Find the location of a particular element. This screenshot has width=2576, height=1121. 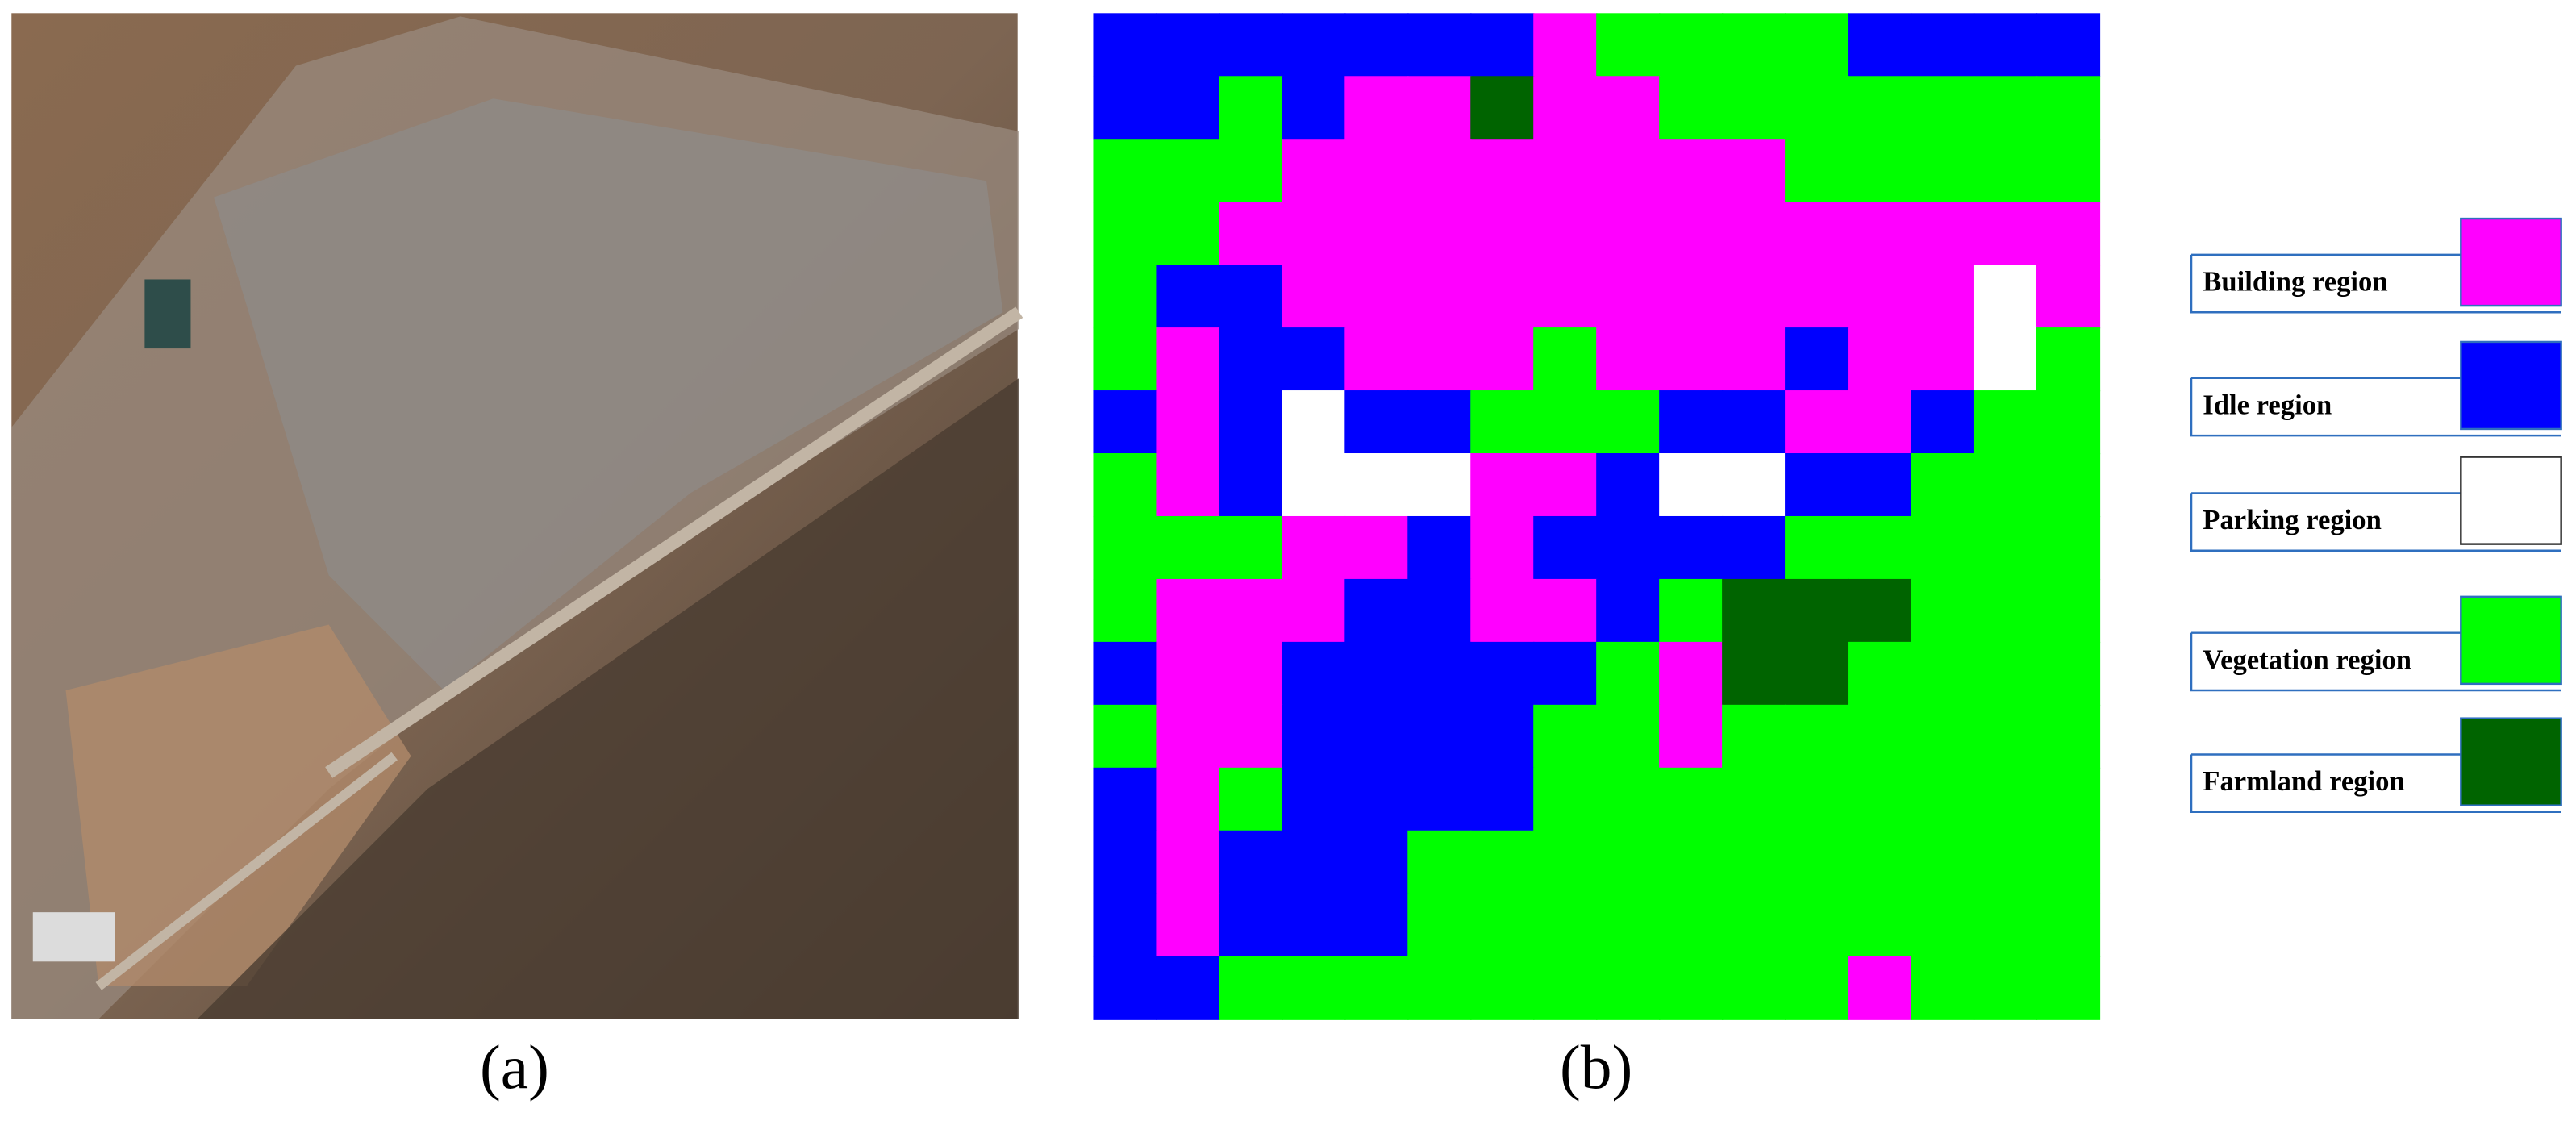

legend-label: Idle region is located at coordinates (2267, 405).